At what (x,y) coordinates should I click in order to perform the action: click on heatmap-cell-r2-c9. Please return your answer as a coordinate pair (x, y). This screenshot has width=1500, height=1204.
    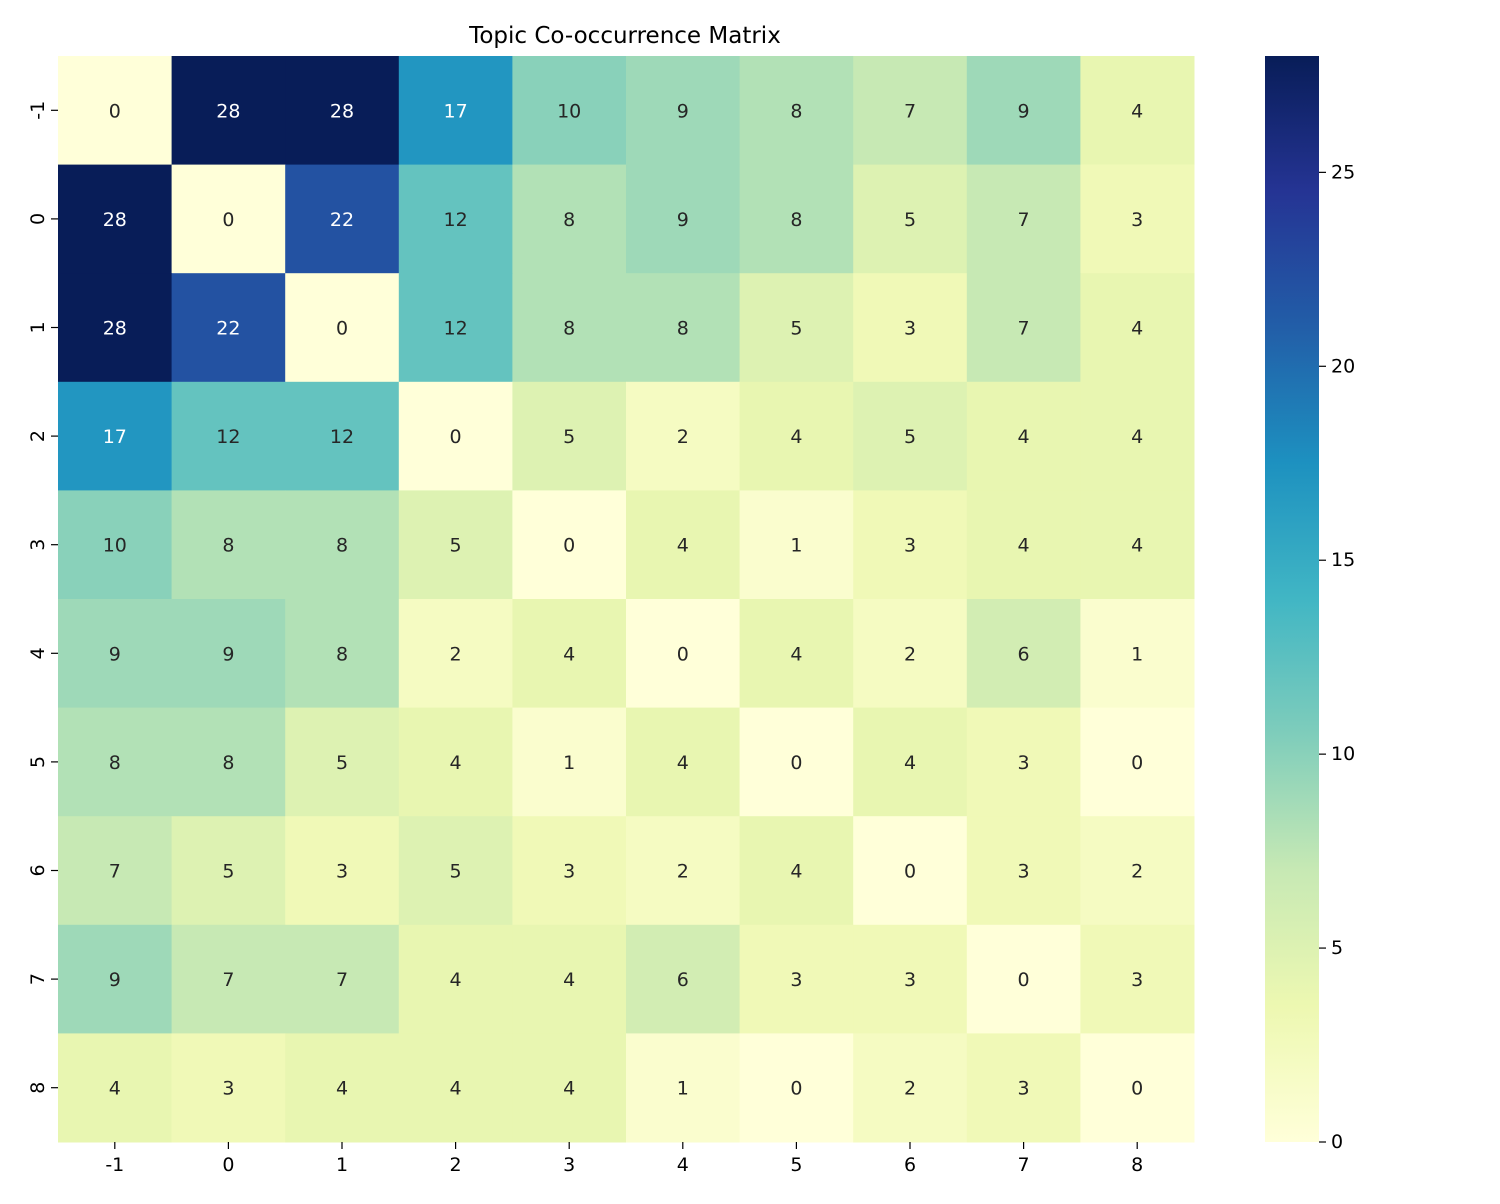
    Looking at the image, I should click on (1137, 328).